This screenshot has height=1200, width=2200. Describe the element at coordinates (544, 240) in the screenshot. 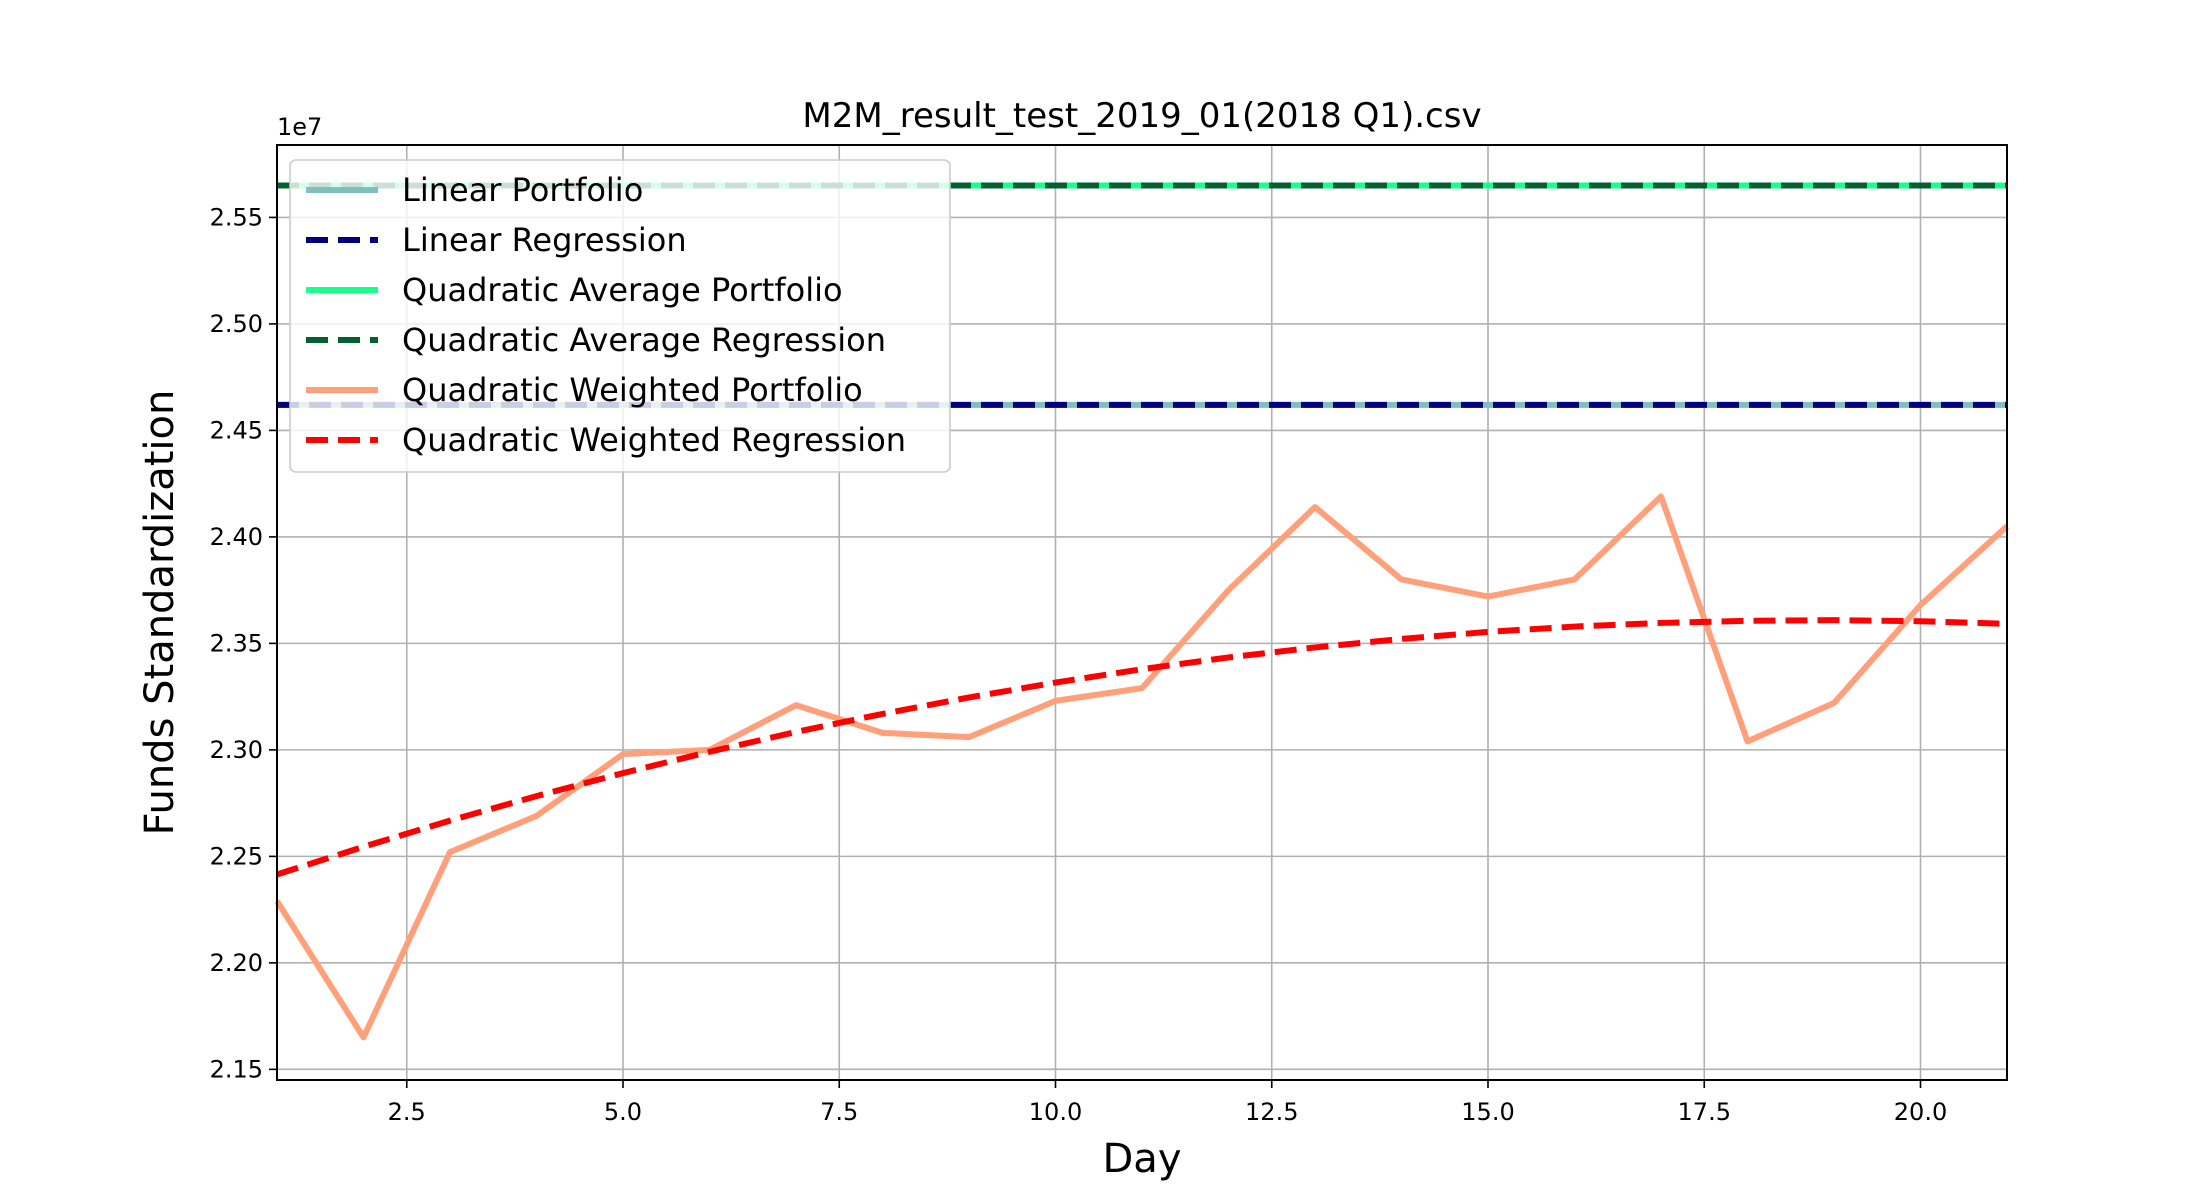

I see `legend-label: Linear Regression` at that location.